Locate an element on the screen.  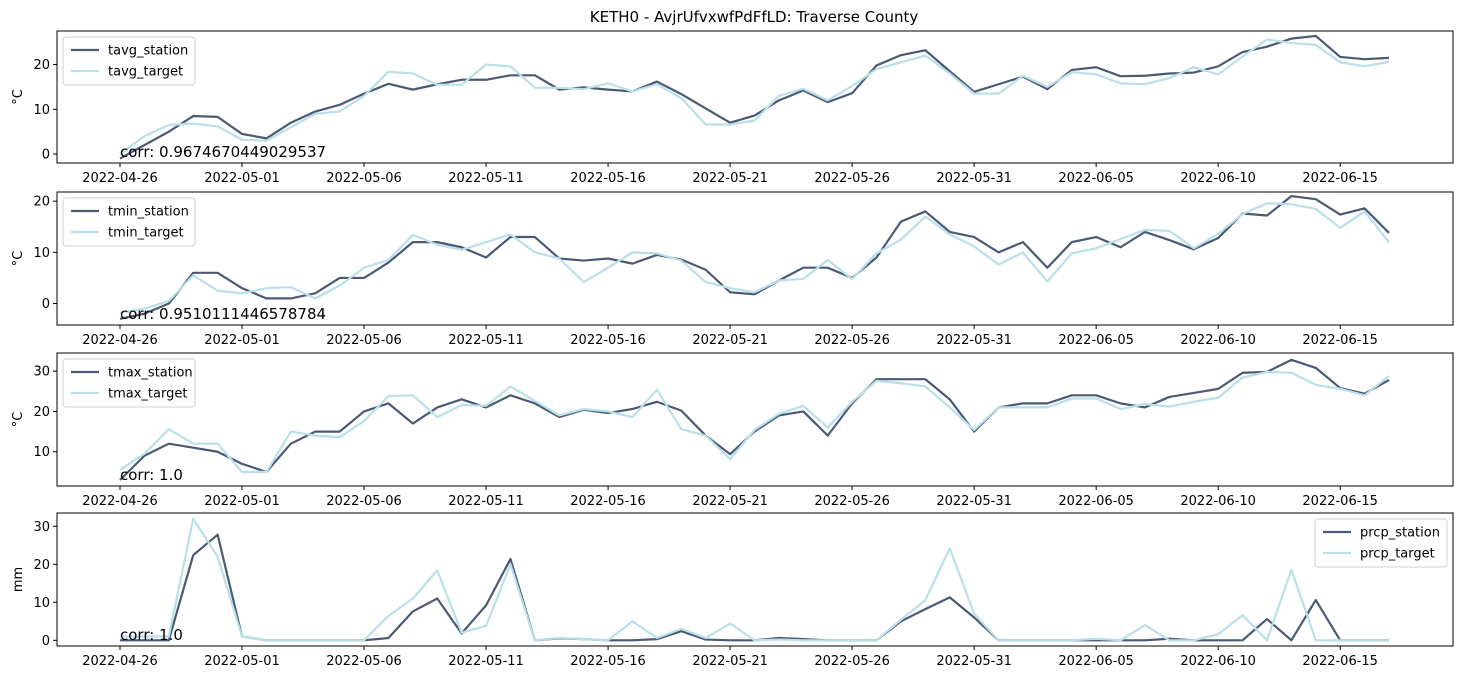
legend-label: prcp_station is located at coordinates (1400, 533).